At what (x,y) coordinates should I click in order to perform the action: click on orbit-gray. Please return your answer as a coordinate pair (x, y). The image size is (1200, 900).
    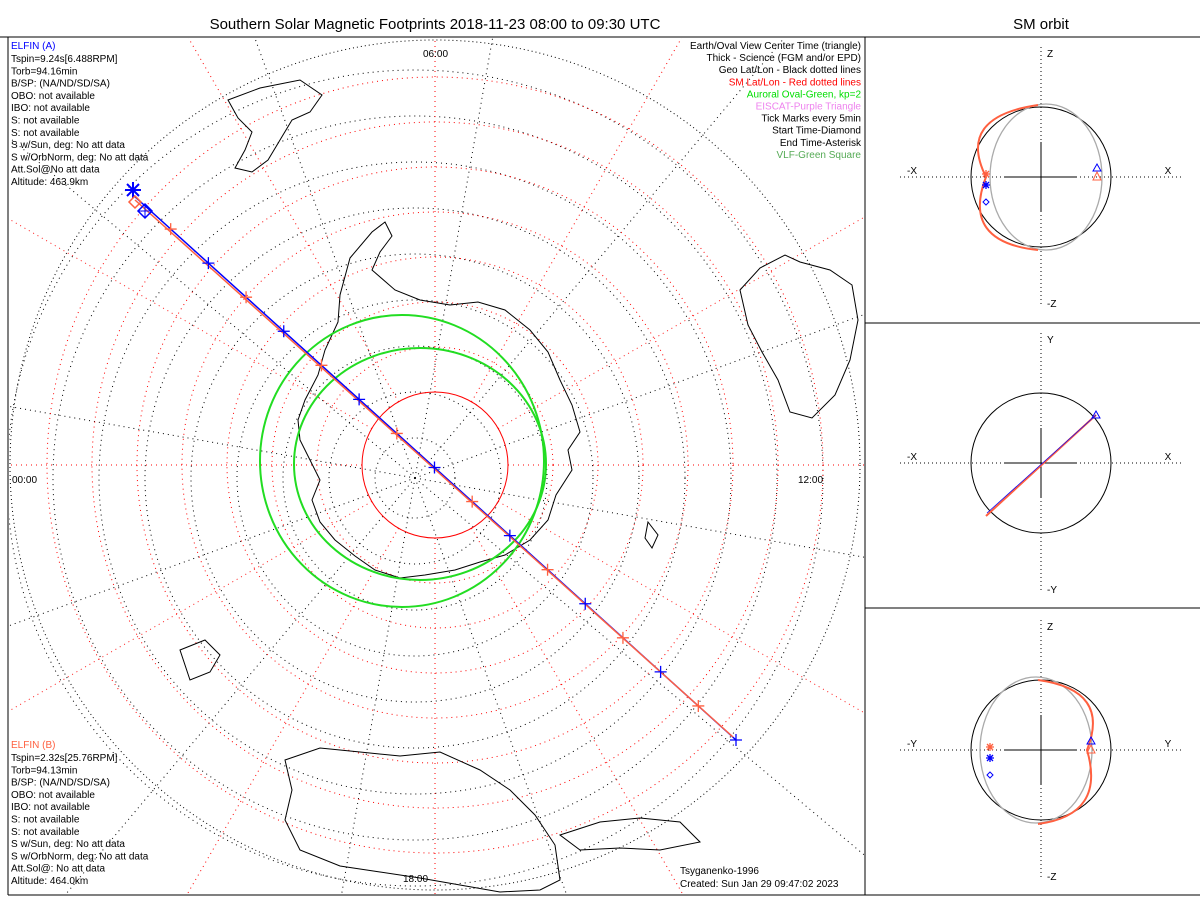
    Looking at the image, I should click on (1046, 177).